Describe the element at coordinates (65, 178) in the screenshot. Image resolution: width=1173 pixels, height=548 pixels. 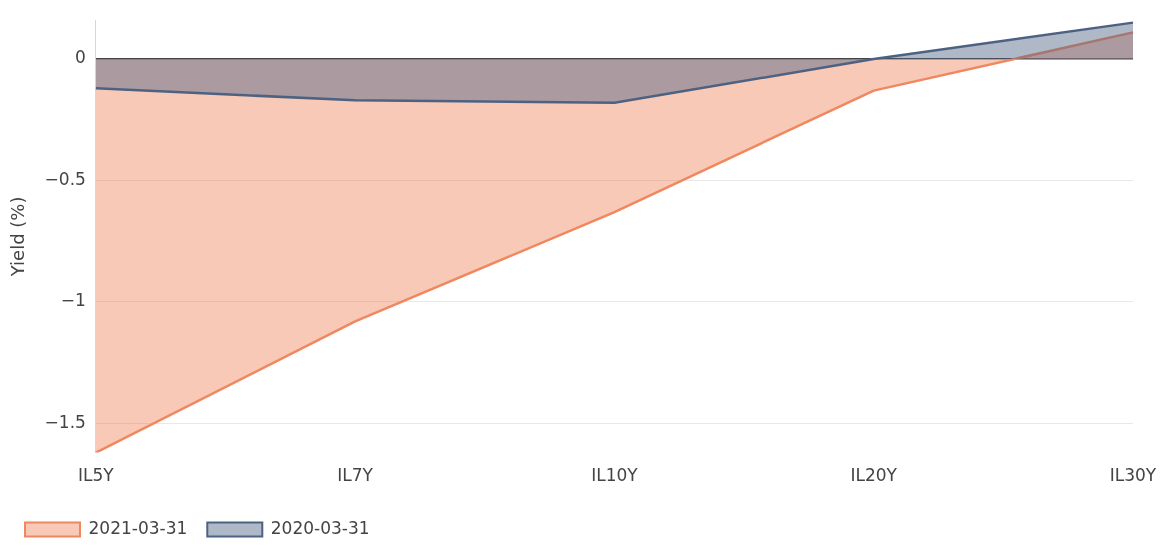
I see `y-tick-label: −0.5` at that location.